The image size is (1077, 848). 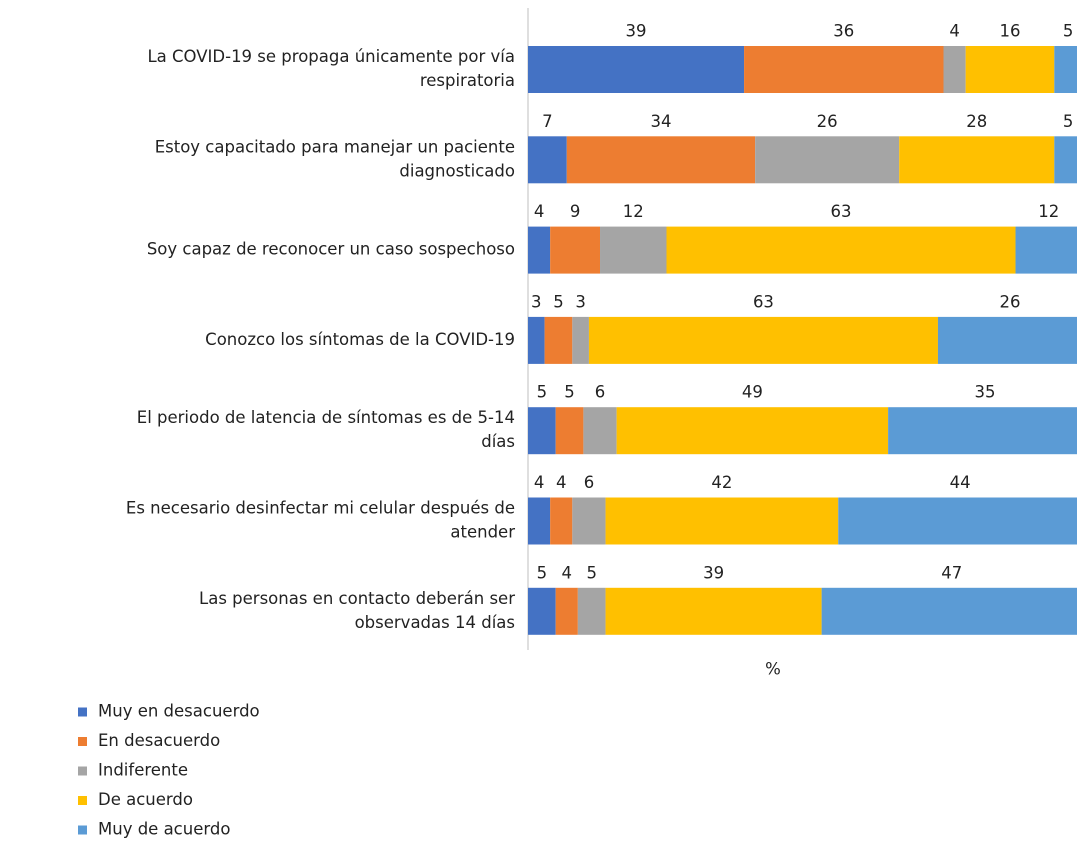 I want to click on x-axis-label: %, so click(x=773, y=669).